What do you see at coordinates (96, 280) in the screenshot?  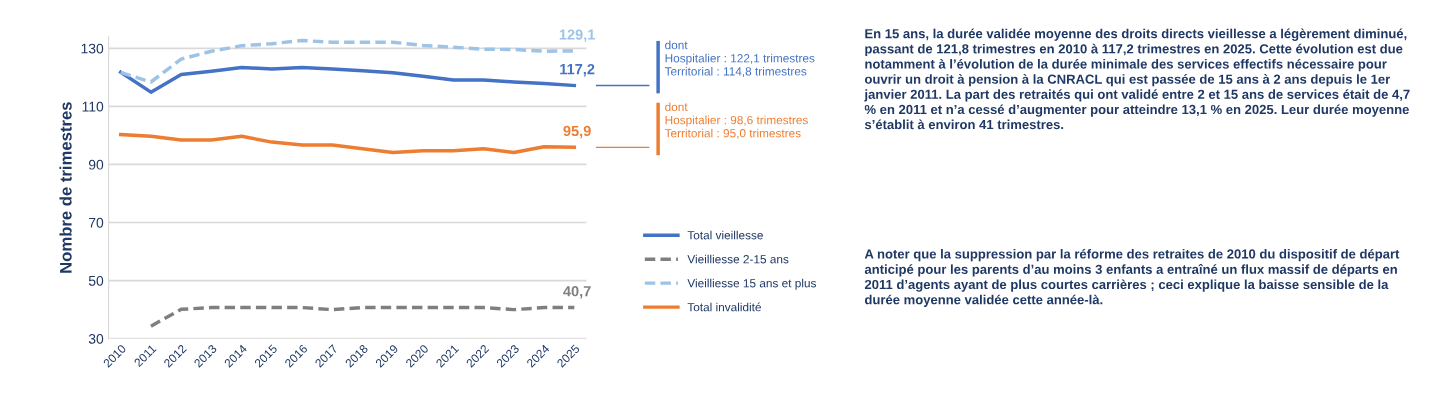 I see `y-tick-label: 50` at bounding box center [96, 280].